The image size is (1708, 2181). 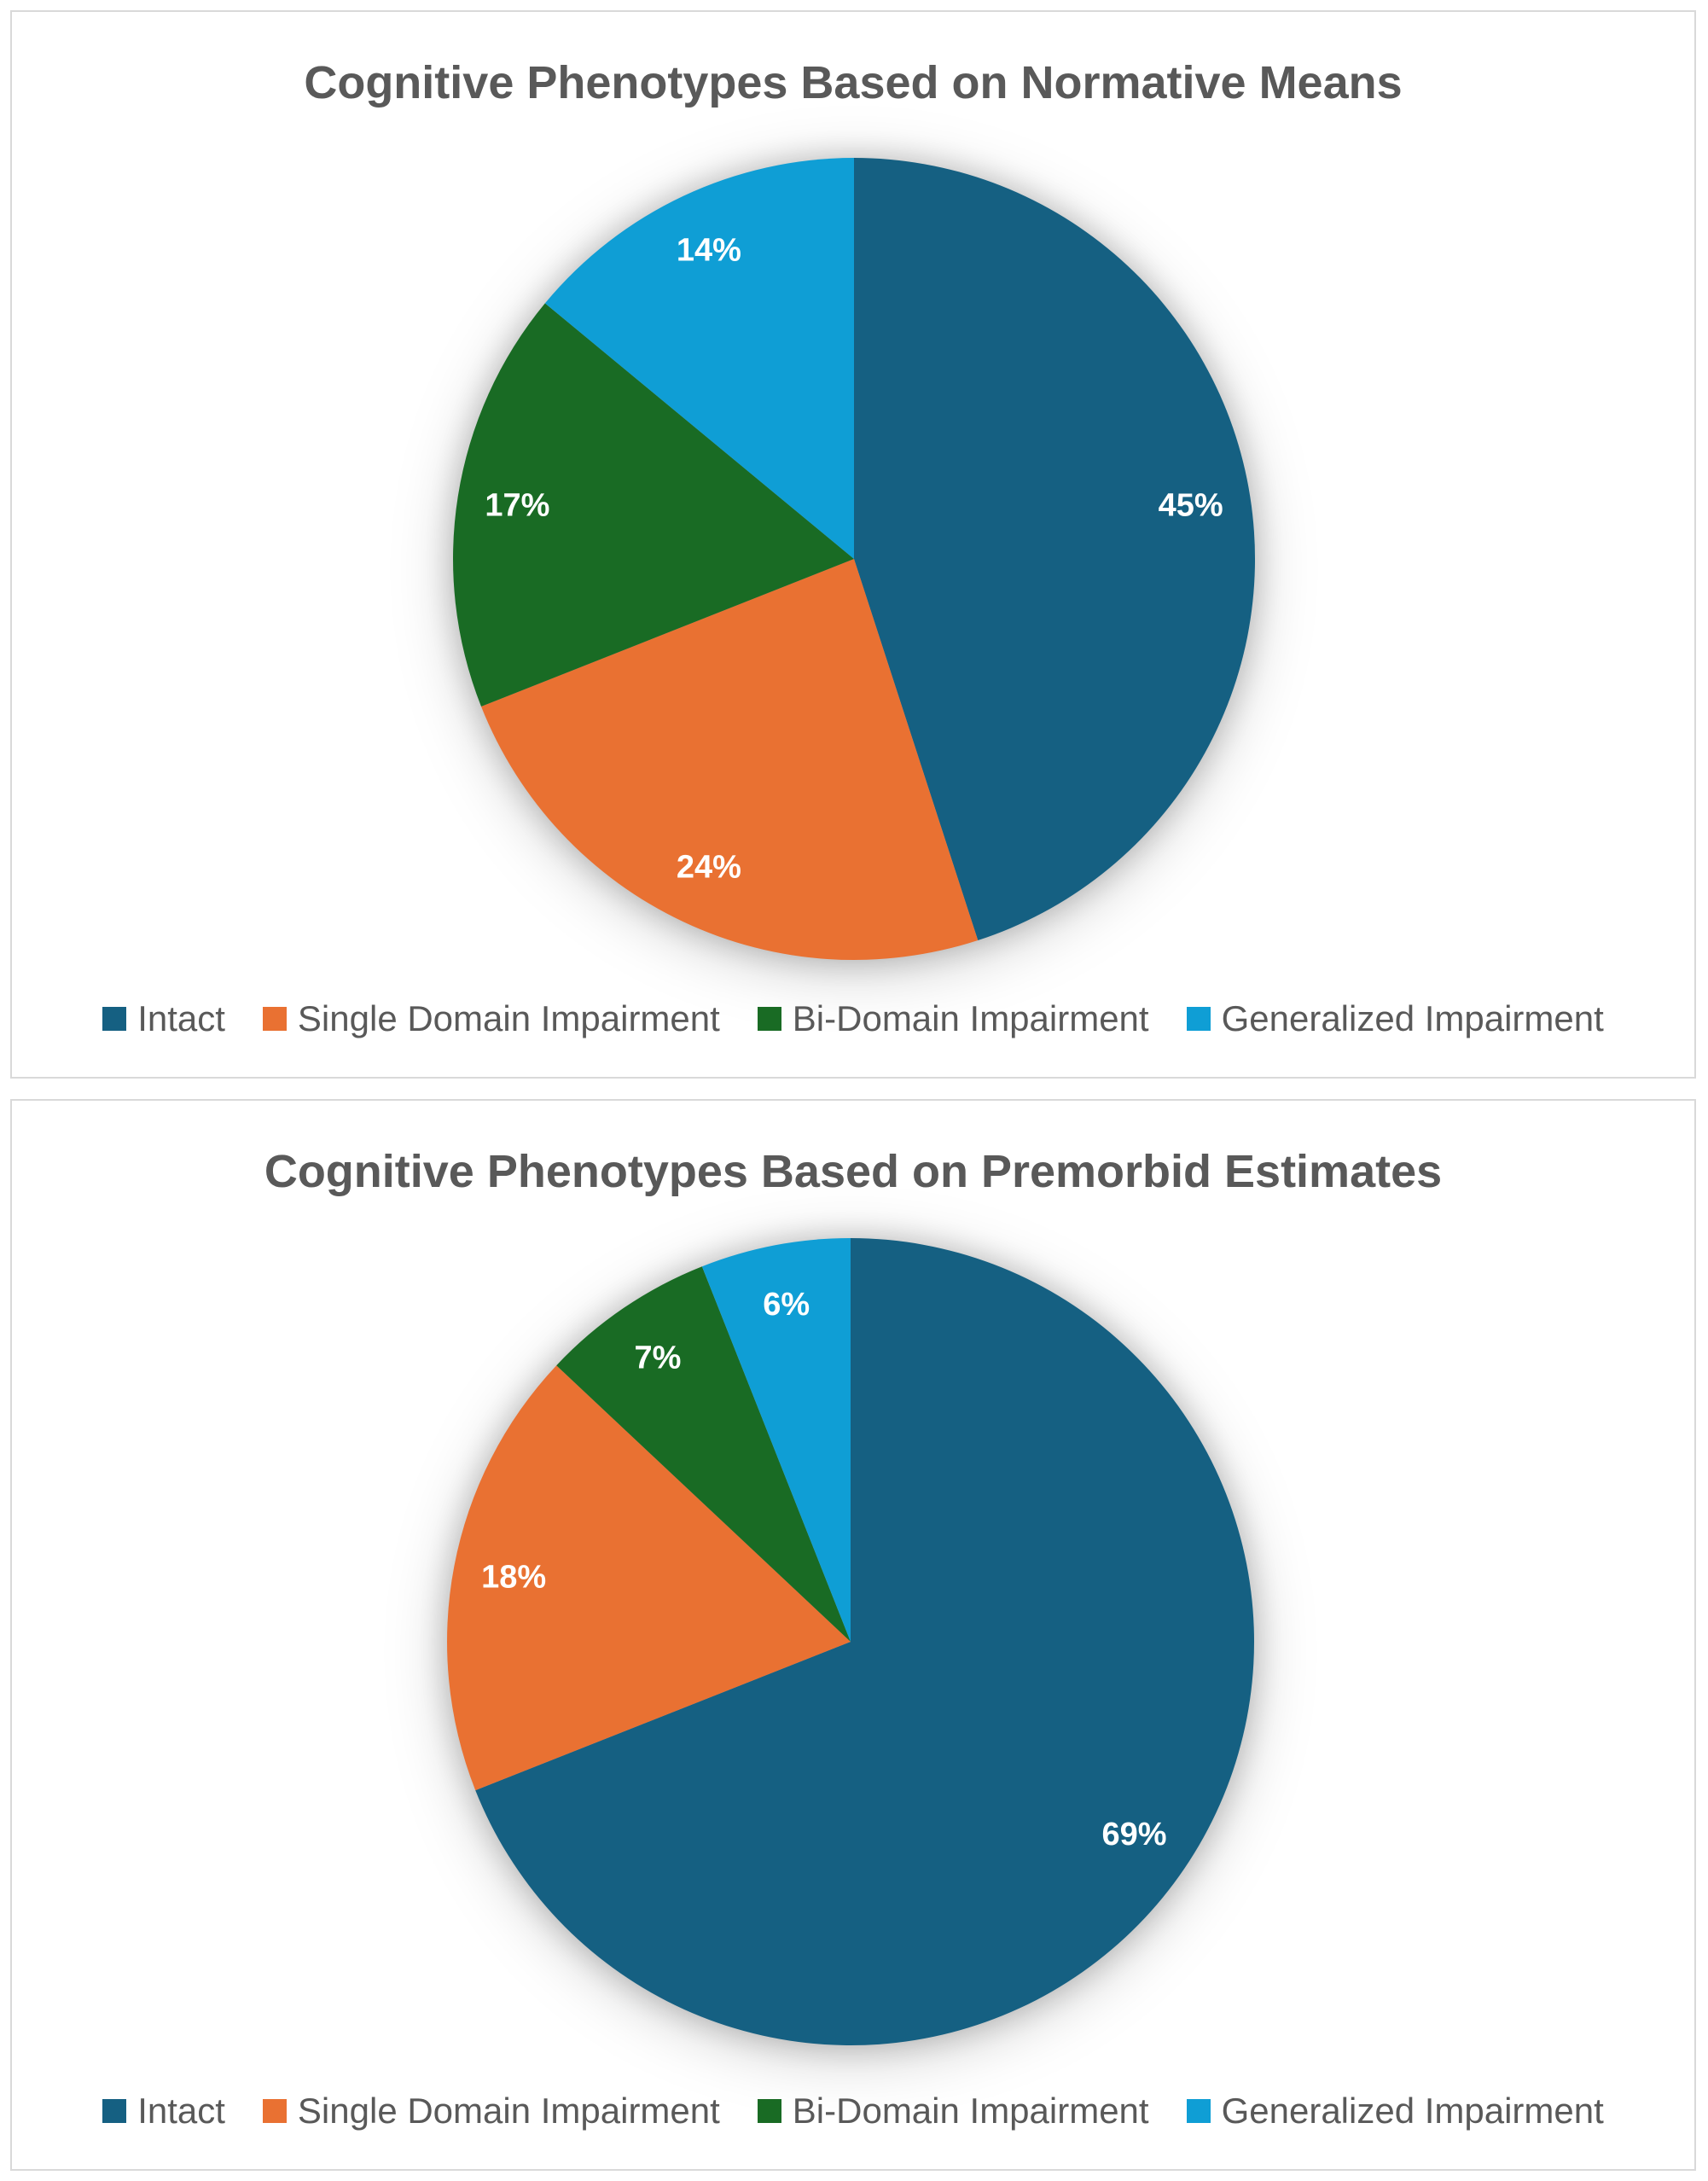 What do you see at coordinates (517, 506) in the screenshot?
I see `data-label-bi-domain-impairment: 17%` at bounding box center [517, 506].